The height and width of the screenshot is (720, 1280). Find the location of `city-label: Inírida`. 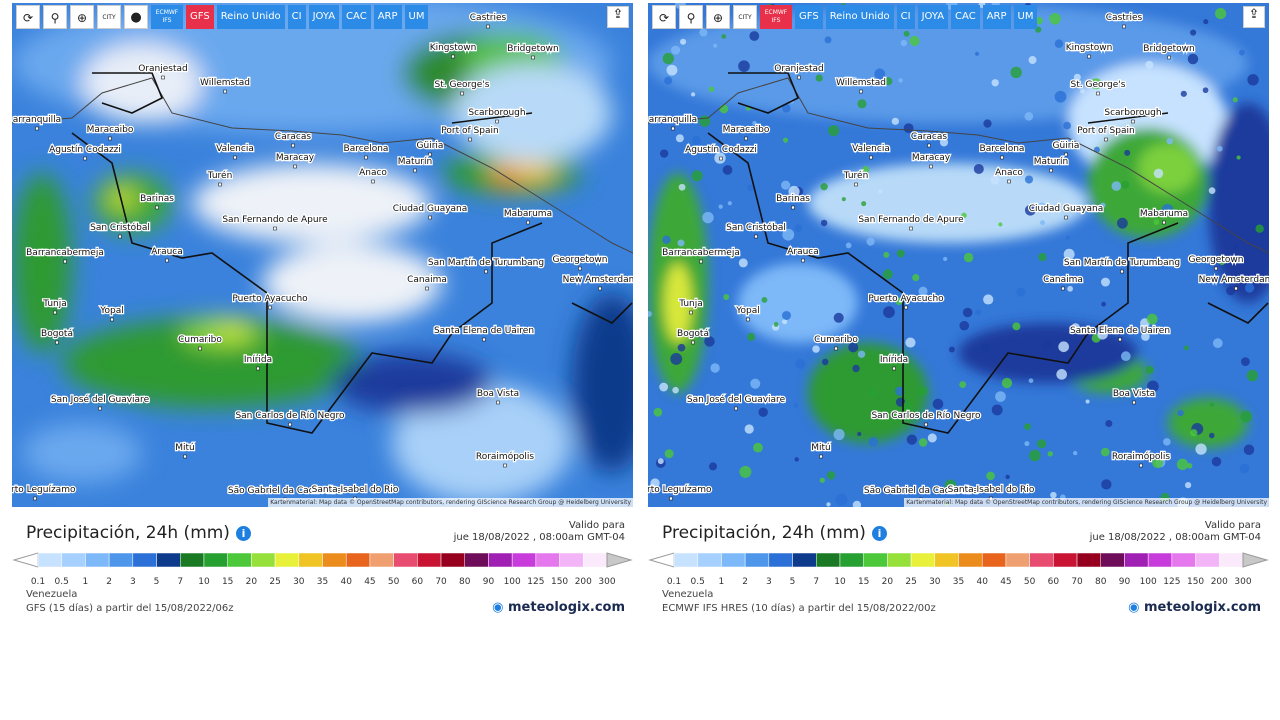

city-label: Inírida is located at coordinates (894, 360).